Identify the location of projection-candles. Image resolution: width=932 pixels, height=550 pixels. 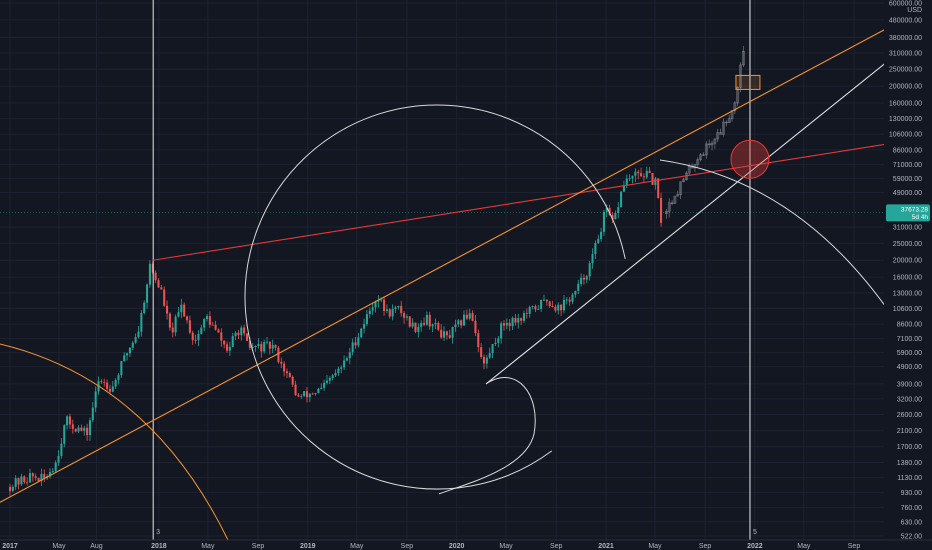
(705, 132).